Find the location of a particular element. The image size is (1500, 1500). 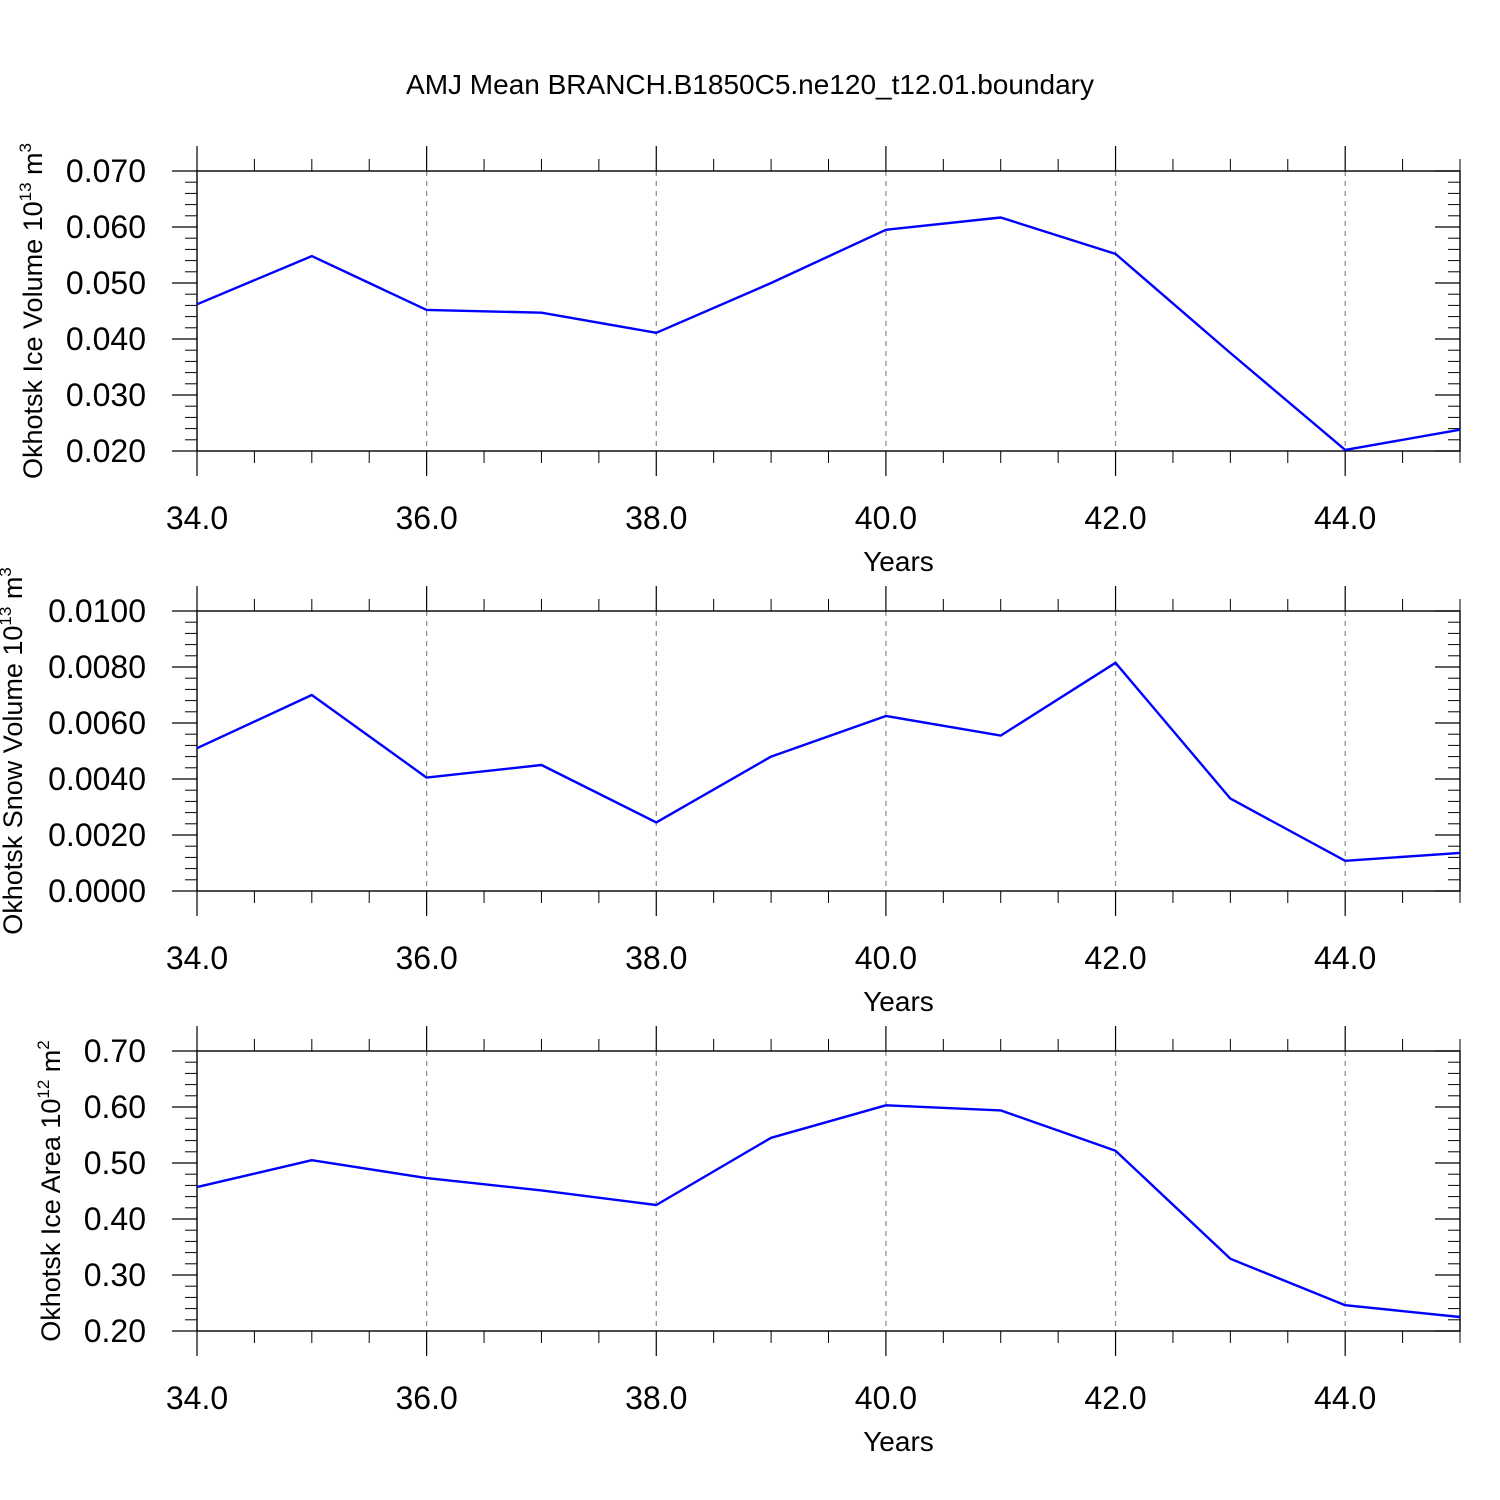

y-tick-label: 0.030 is located at coordinates (106, 395).